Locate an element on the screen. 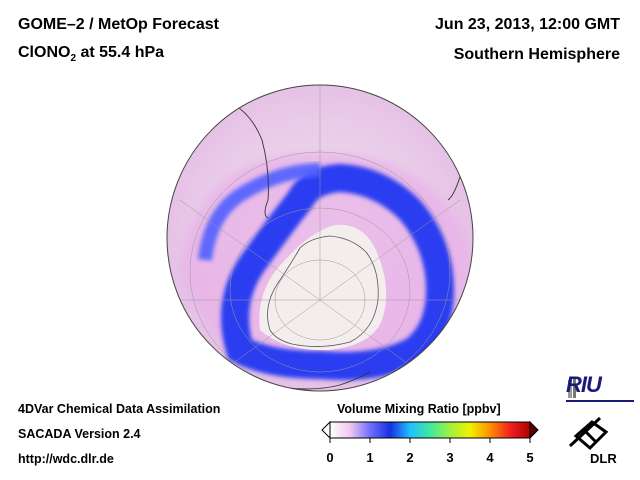  colorbar-gradient is located at coordinates (430, 430).